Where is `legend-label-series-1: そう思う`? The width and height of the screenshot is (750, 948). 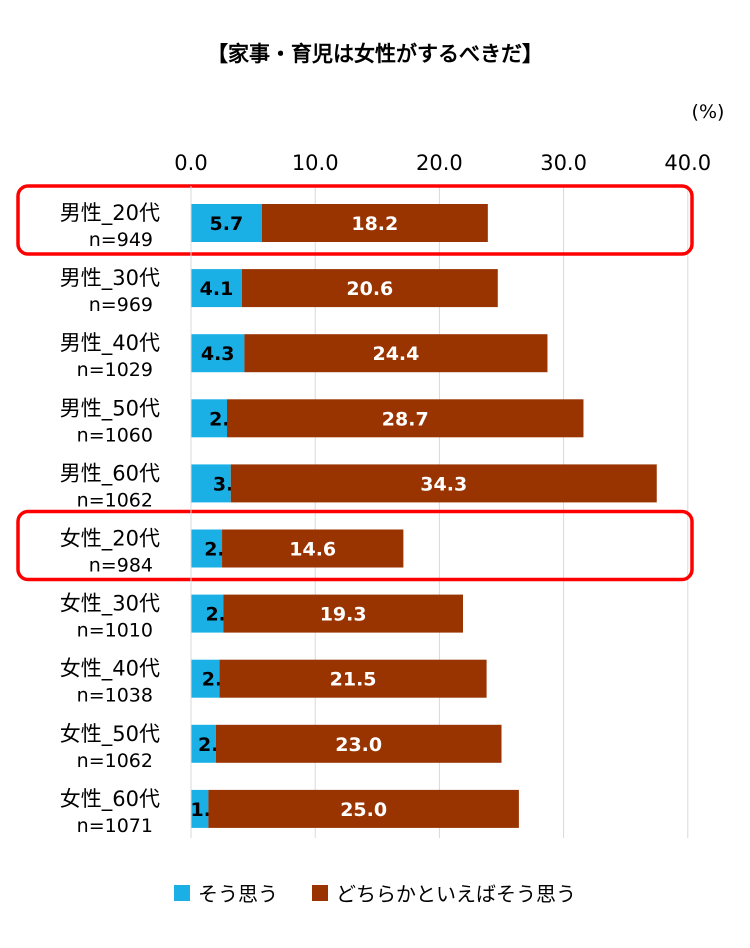 legend-label-series-1: そう思う is located at coordinates (238, 894).